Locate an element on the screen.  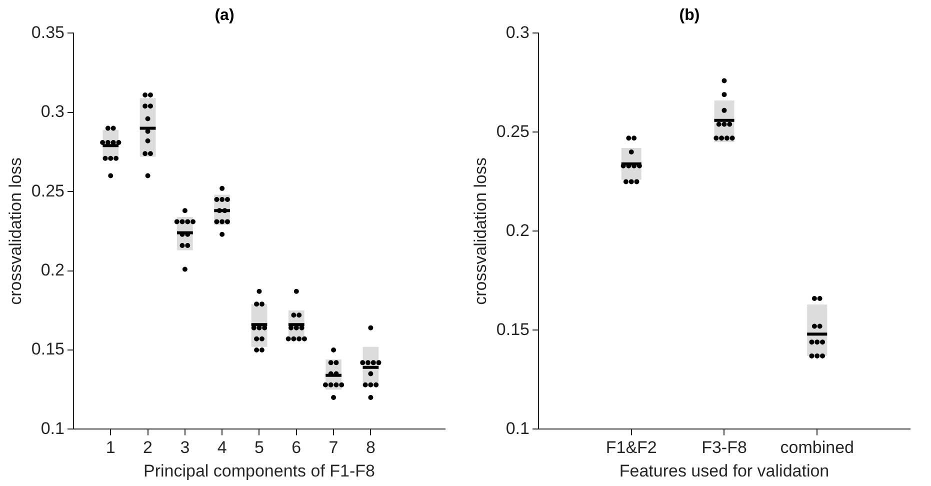
x-tick-label: 2 is located at coordinates (148, 448).